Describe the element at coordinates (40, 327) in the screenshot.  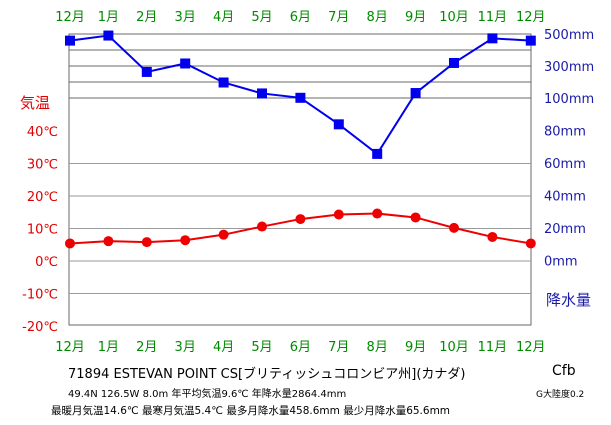
I see `temperature-tick-label: -20℃` at that location.